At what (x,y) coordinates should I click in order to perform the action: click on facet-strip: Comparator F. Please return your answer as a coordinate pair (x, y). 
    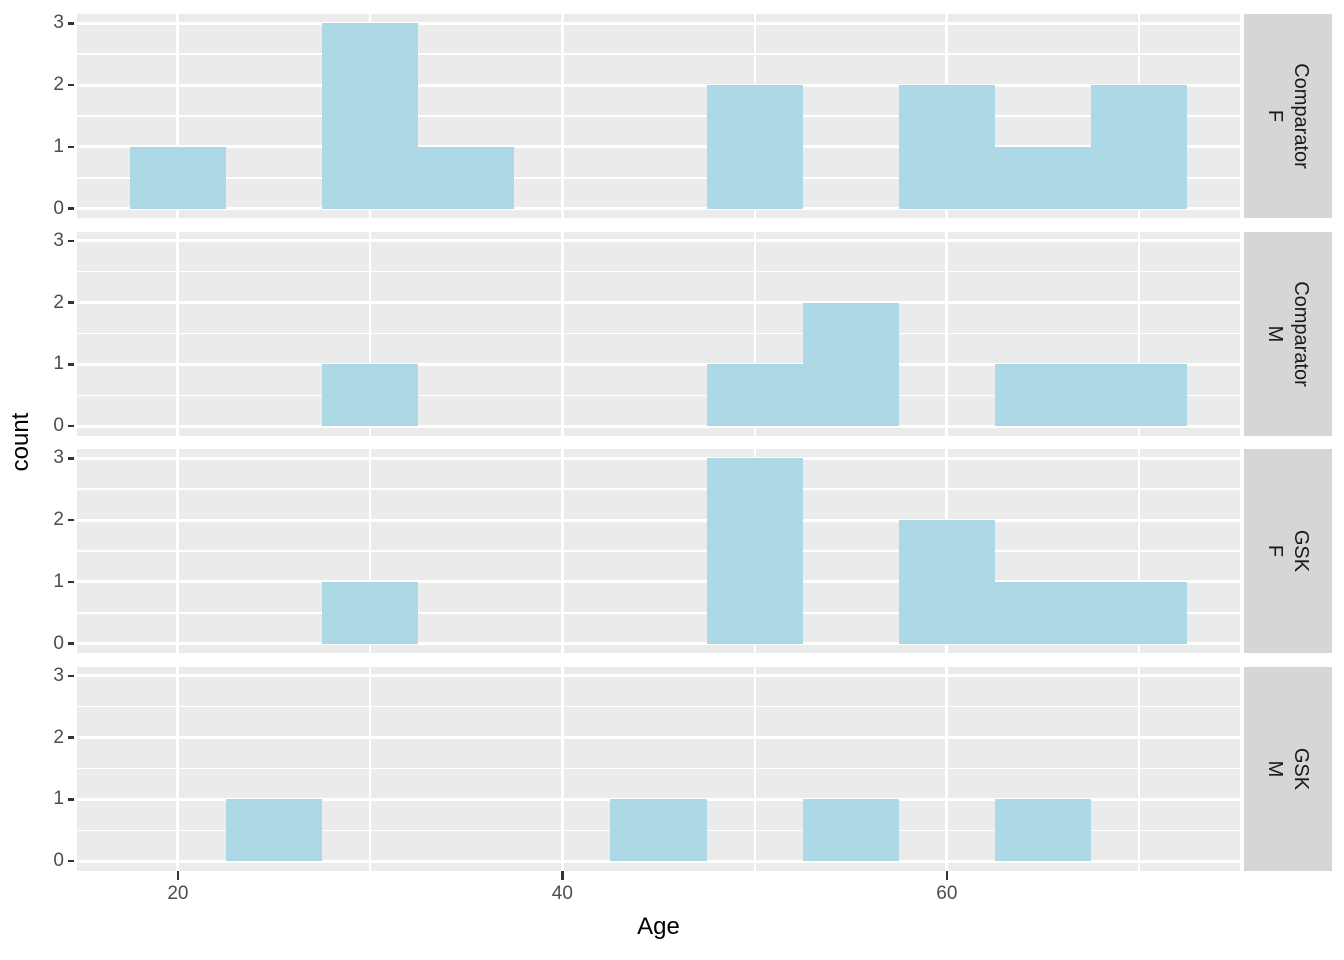
    Looking at the image, I should click on (1288, 116).